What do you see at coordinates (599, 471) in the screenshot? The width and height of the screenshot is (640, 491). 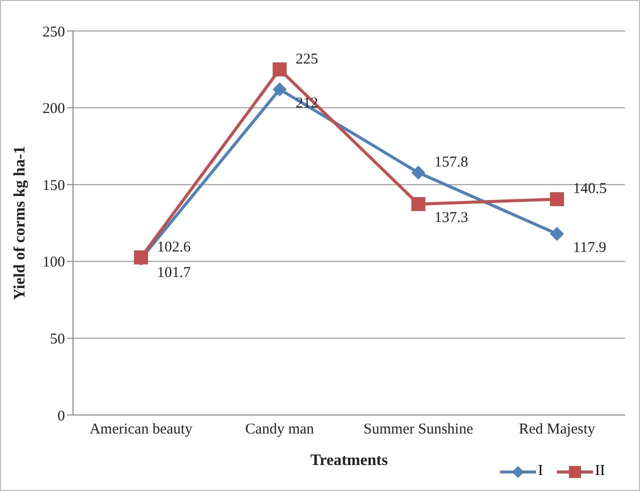 I see `legend-label: II` at bounding box center [599, 471].